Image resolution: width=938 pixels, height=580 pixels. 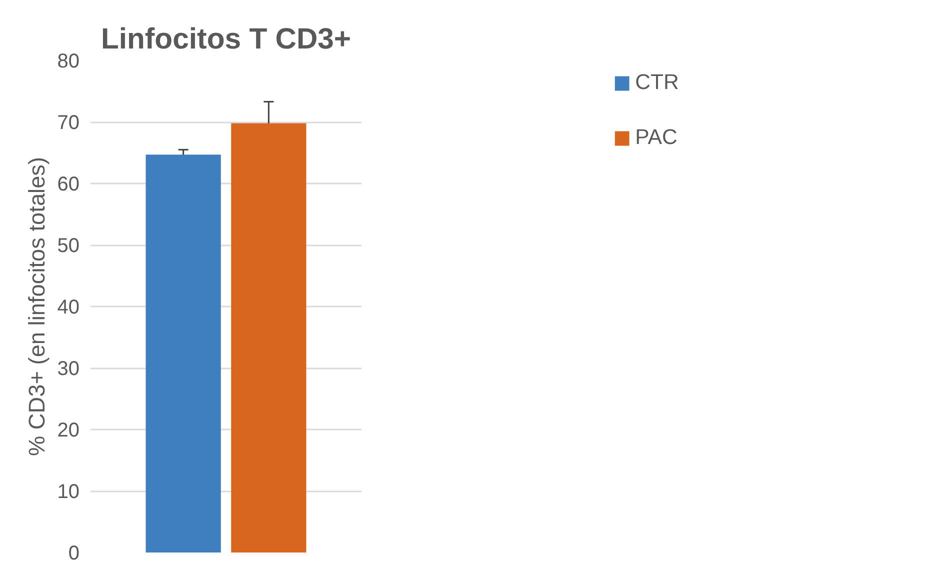 What do you see at coordinates (68, 307) in the screenshot?
I see `y-tick-label: 40` at bounding box center [68, 307].